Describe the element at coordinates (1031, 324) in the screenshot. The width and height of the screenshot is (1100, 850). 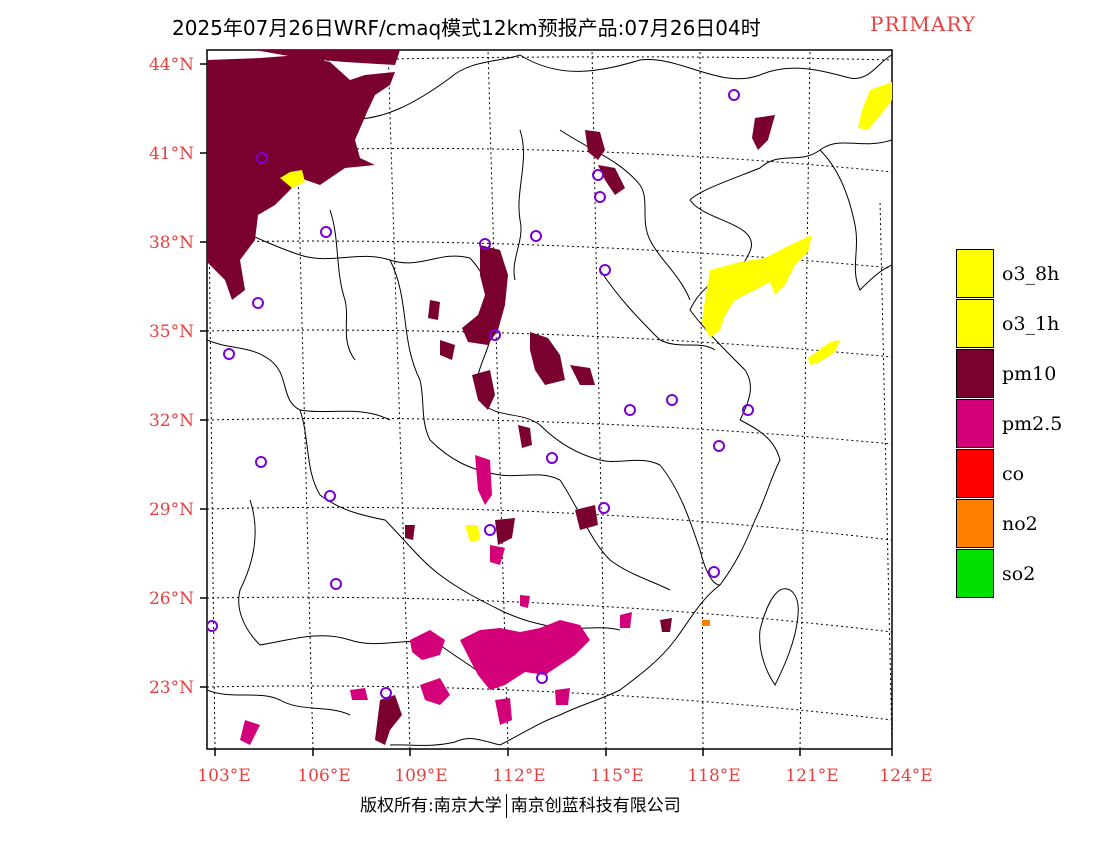
I see `legend-label: o3_1h` at that location.